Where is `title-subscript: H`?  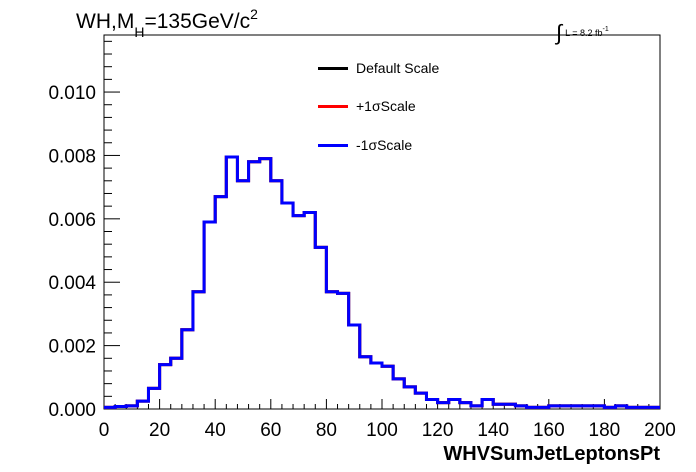 title-subscript: H is located at coordinates (139, 32).